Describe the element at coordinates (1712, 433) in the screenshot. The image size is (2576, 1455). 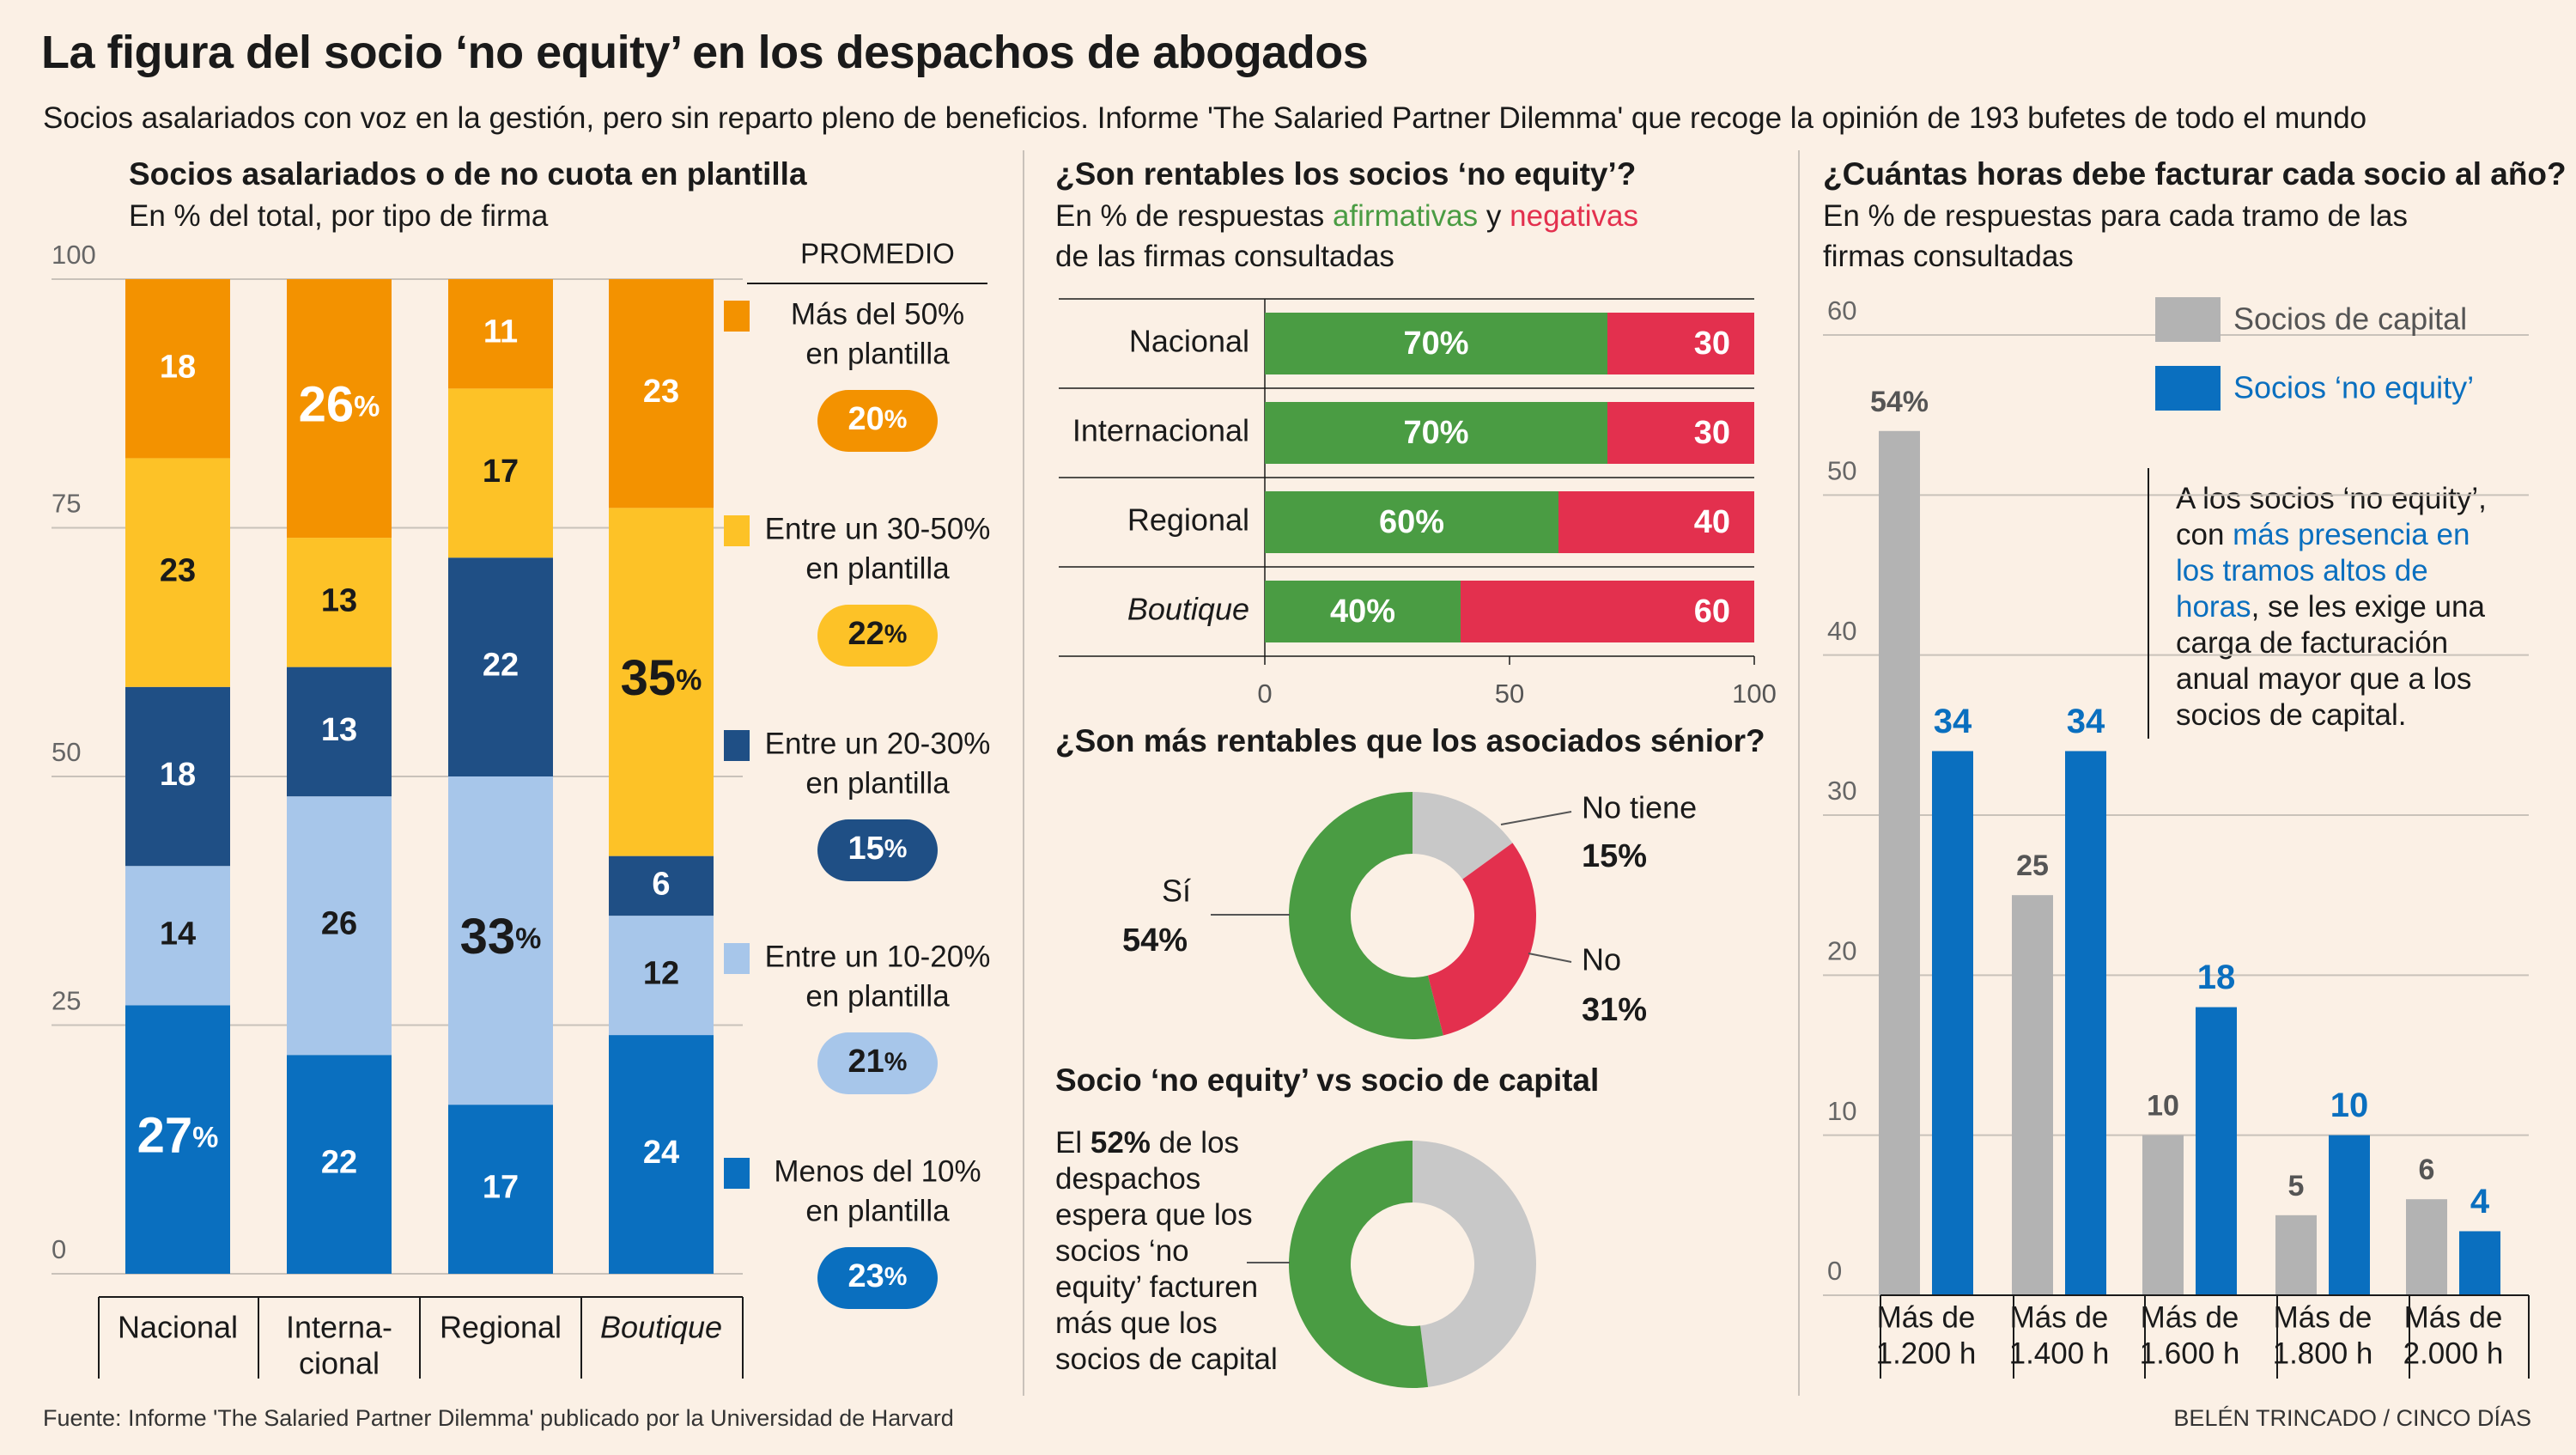
I see `hbar-value-label: 30` at that location.